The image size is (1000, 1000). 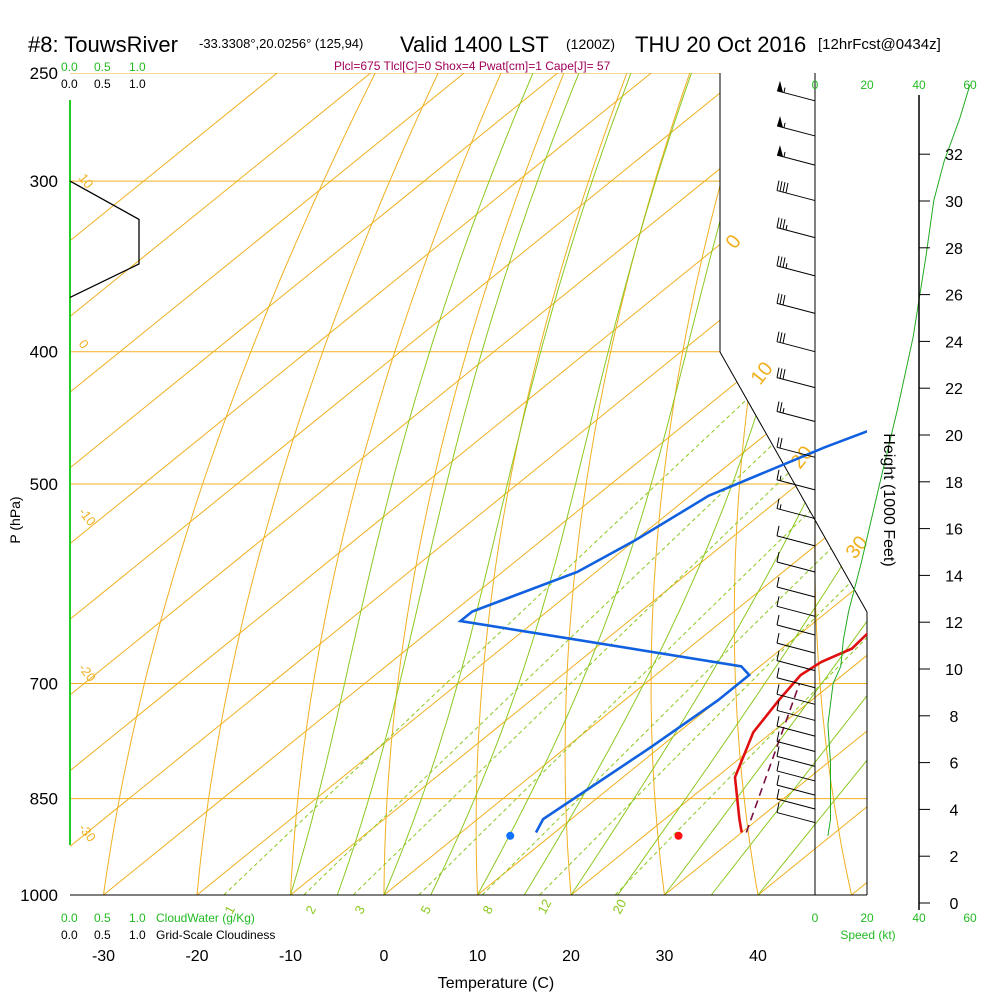 What do you see at coordinates (69, 84) in the screenshot?
I see `top-black-0: 0.0` at bounding box center [69, 84].